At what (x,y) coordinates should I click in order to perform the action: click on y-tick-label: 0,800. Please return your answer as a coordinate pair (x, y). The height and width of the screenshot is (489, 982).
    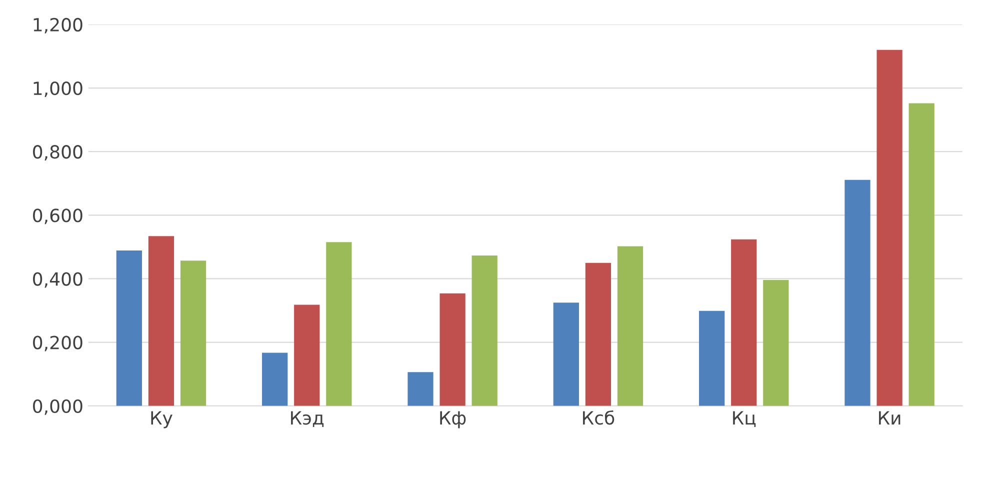
    Looking at the image, I should click on (57, 153).